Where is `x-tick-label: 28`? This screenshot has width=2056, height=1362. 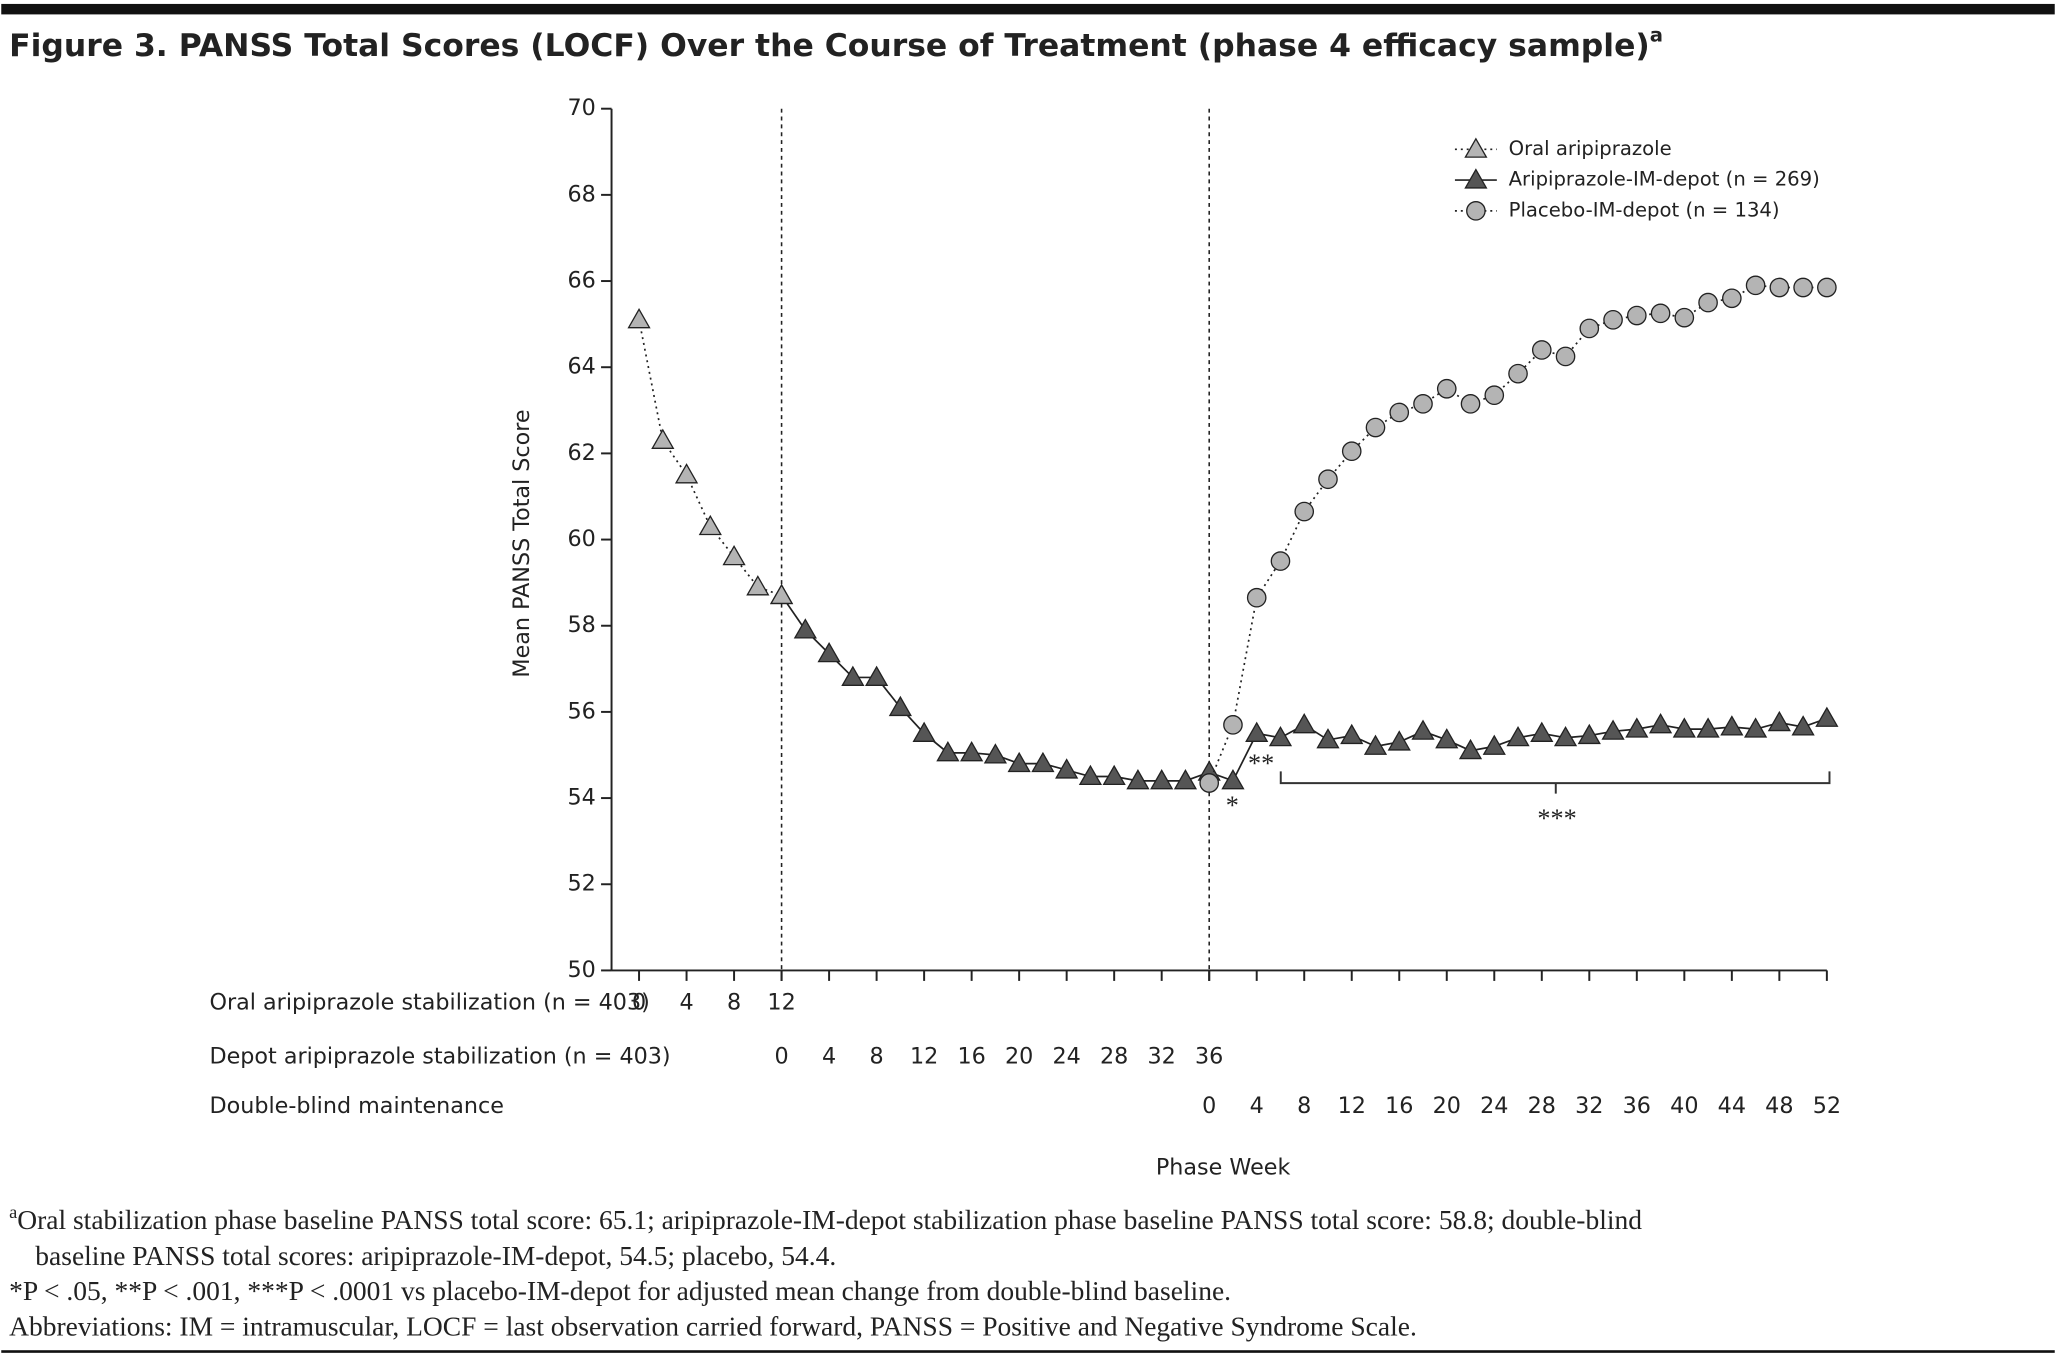
x-tick-label: 28 is located at coordinates (1114, 1056).